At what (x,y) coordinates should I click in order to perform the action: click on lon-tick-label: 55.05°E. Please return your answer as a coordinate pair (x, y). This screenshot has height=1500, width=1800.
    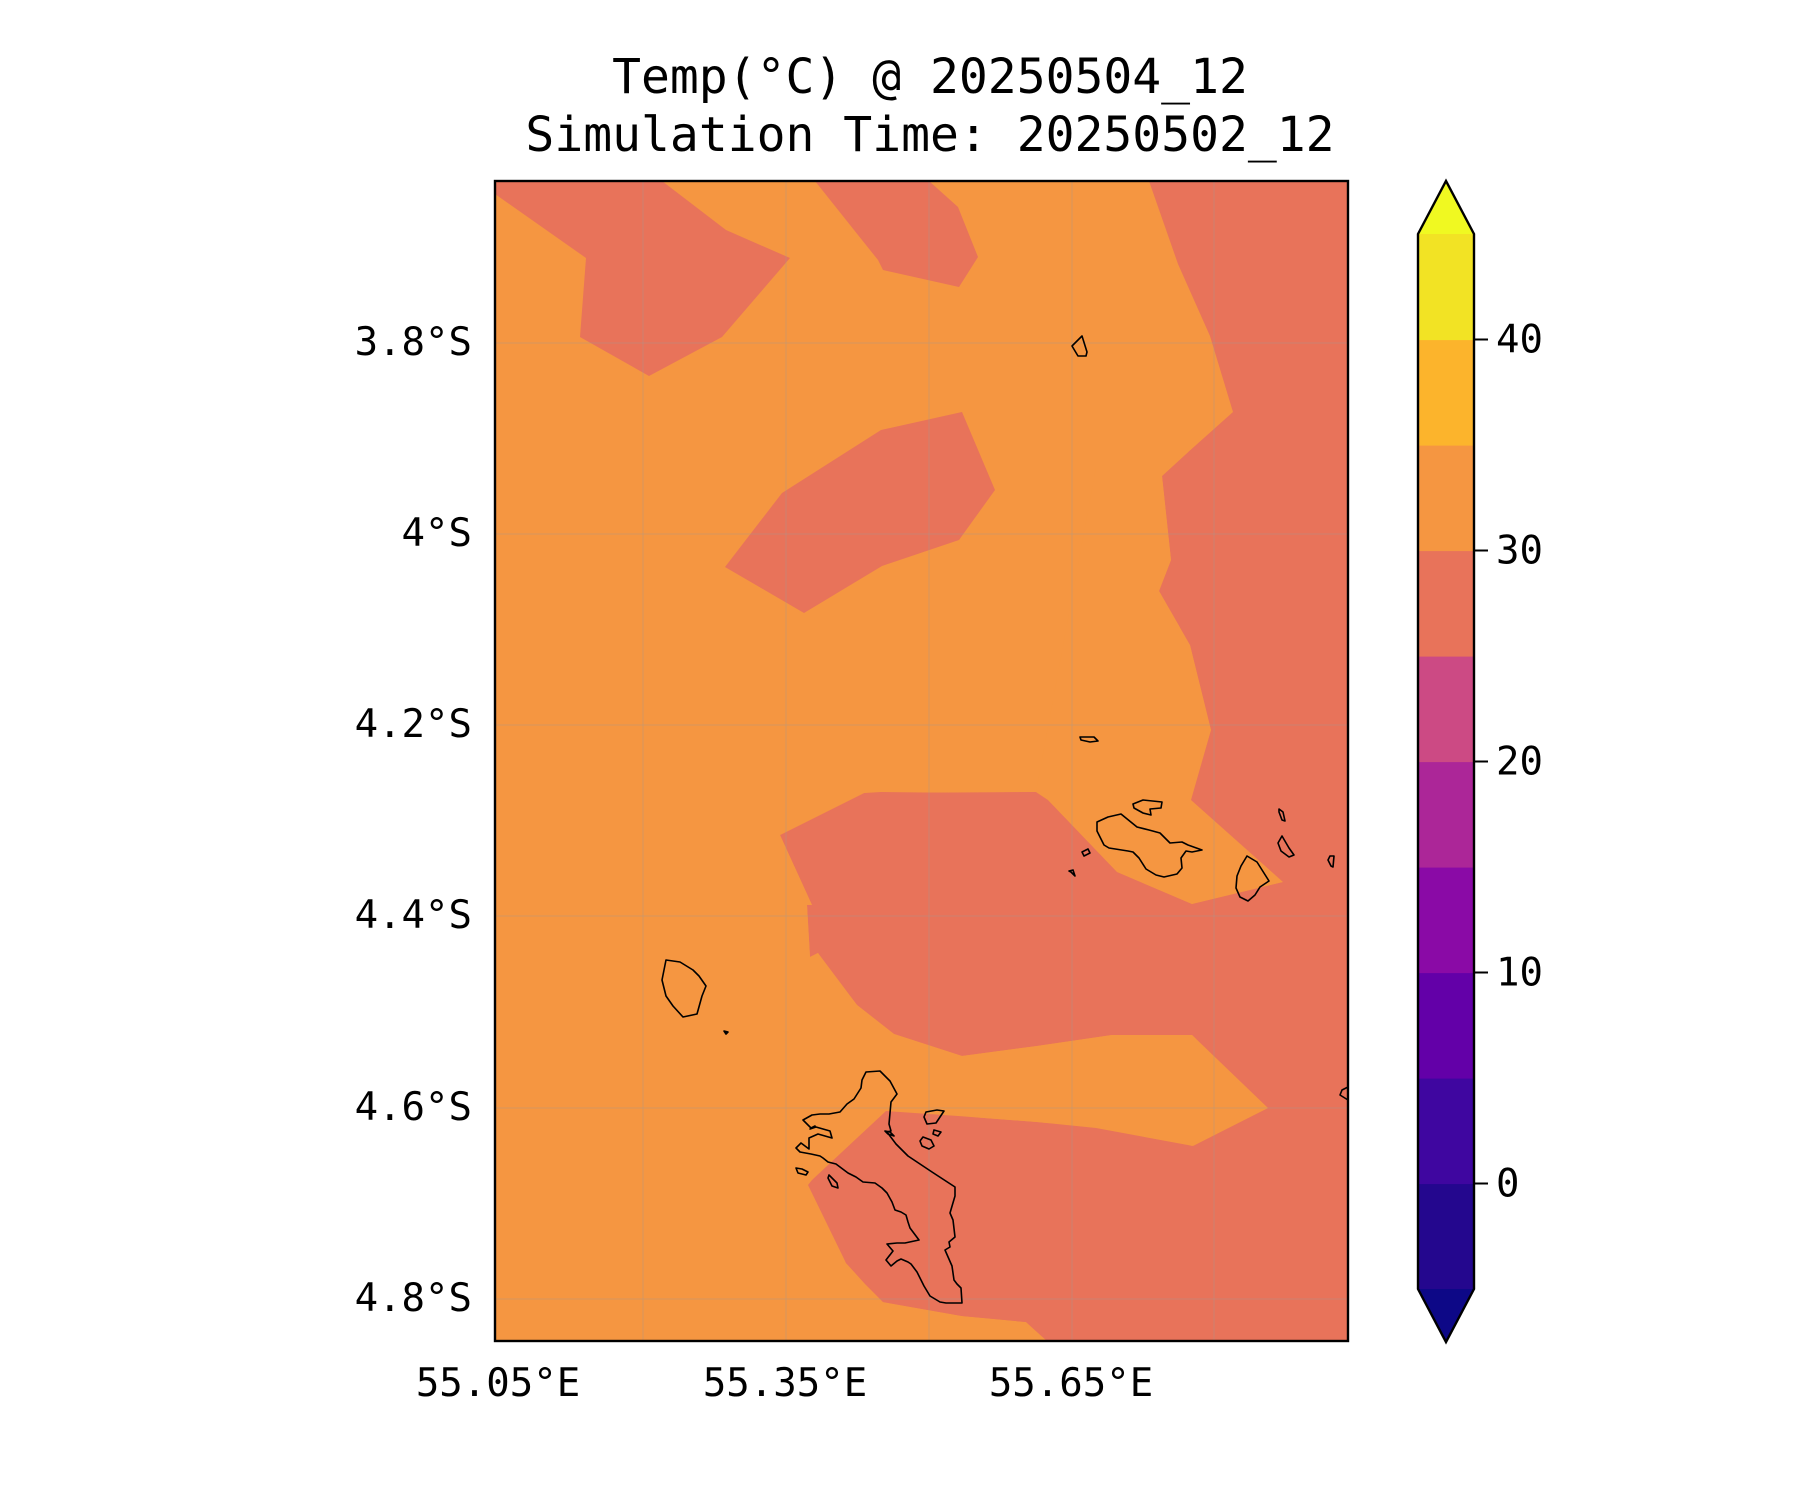
    Looking at the image, I should click on (498, 1383).